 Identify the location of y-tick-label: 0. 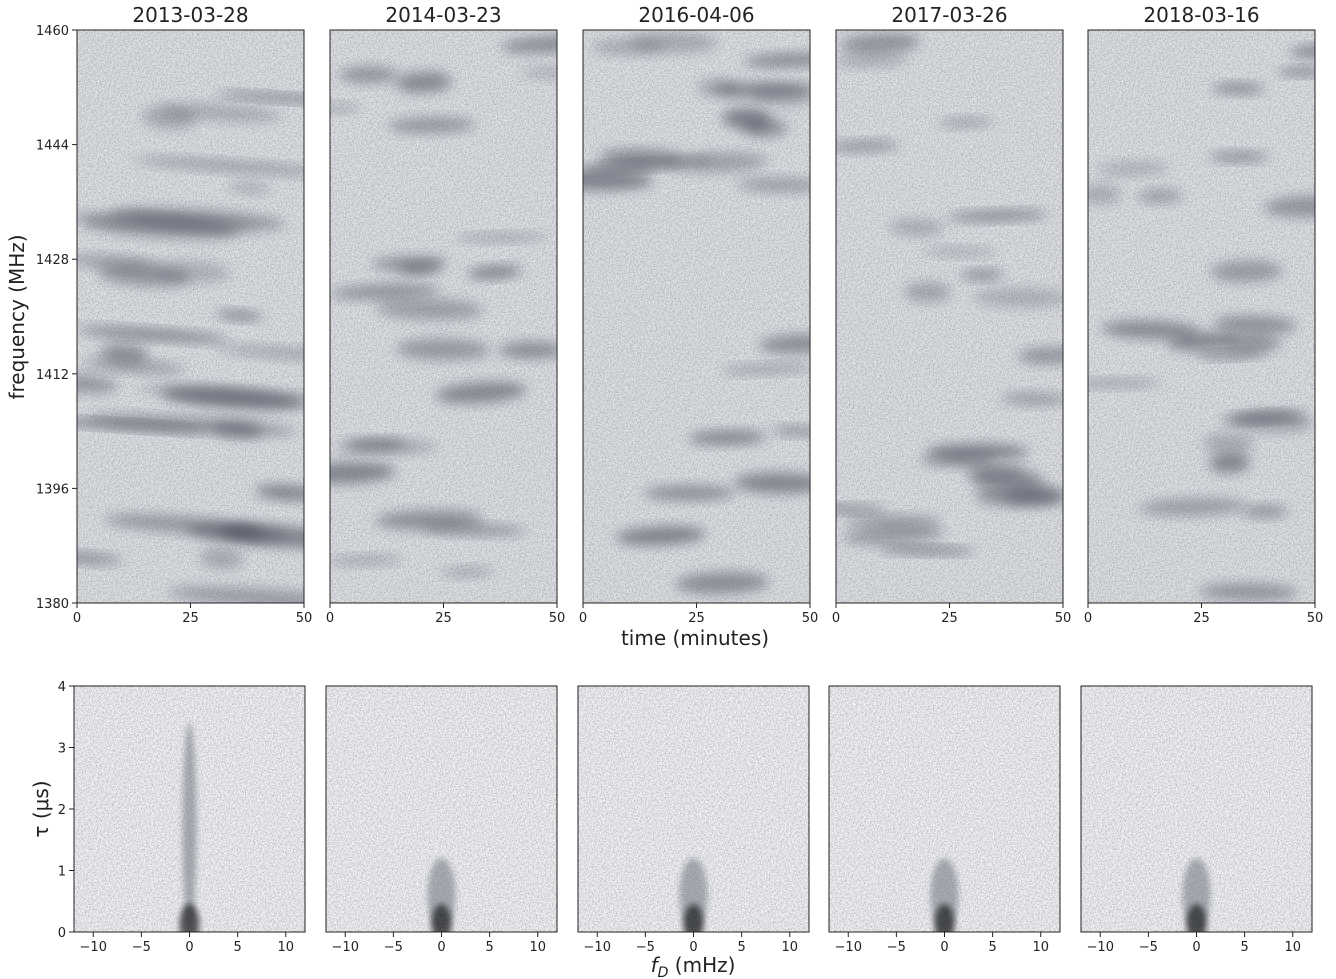
(62, 933).